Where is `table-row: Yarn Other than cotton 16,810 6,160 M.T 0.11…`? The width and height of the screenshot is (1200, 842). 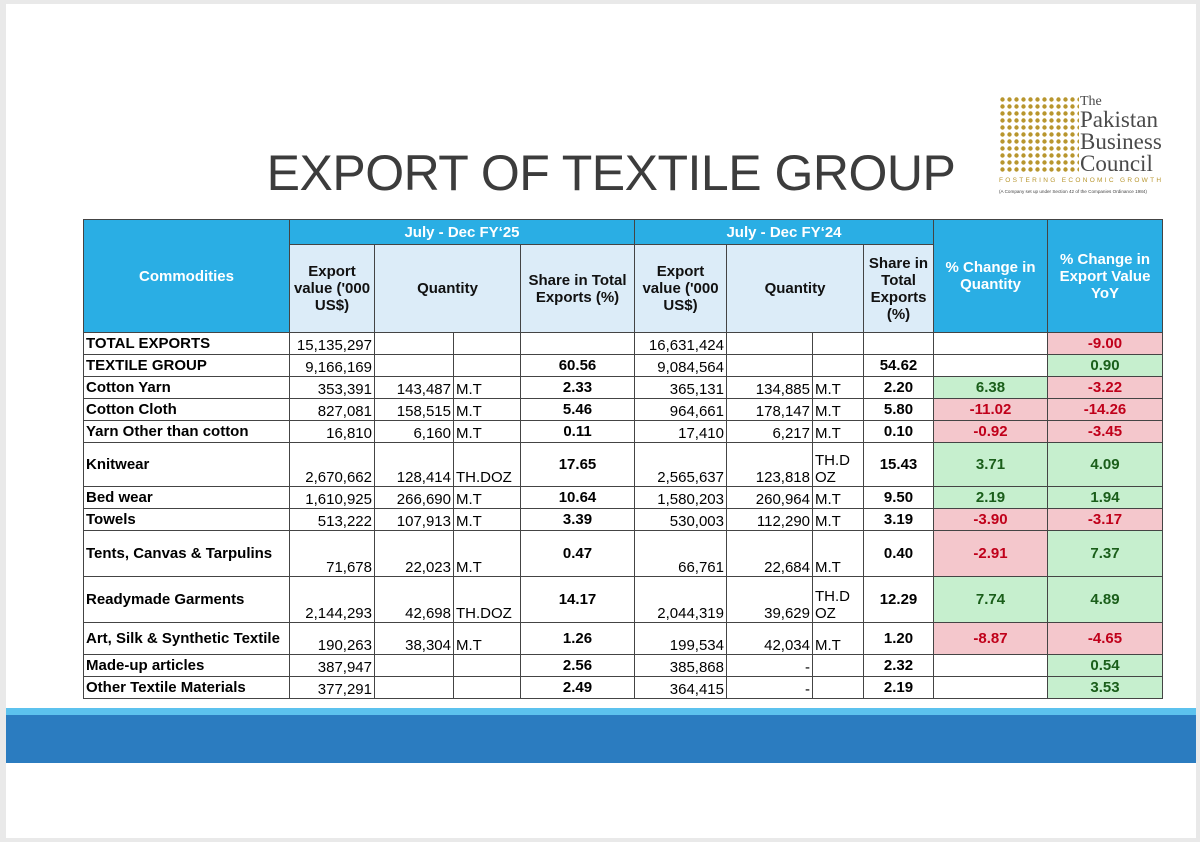 table-row: Yarn Other than cotton 16,810 6,160 M.T 0.11… is located at coordinates (623, 431).